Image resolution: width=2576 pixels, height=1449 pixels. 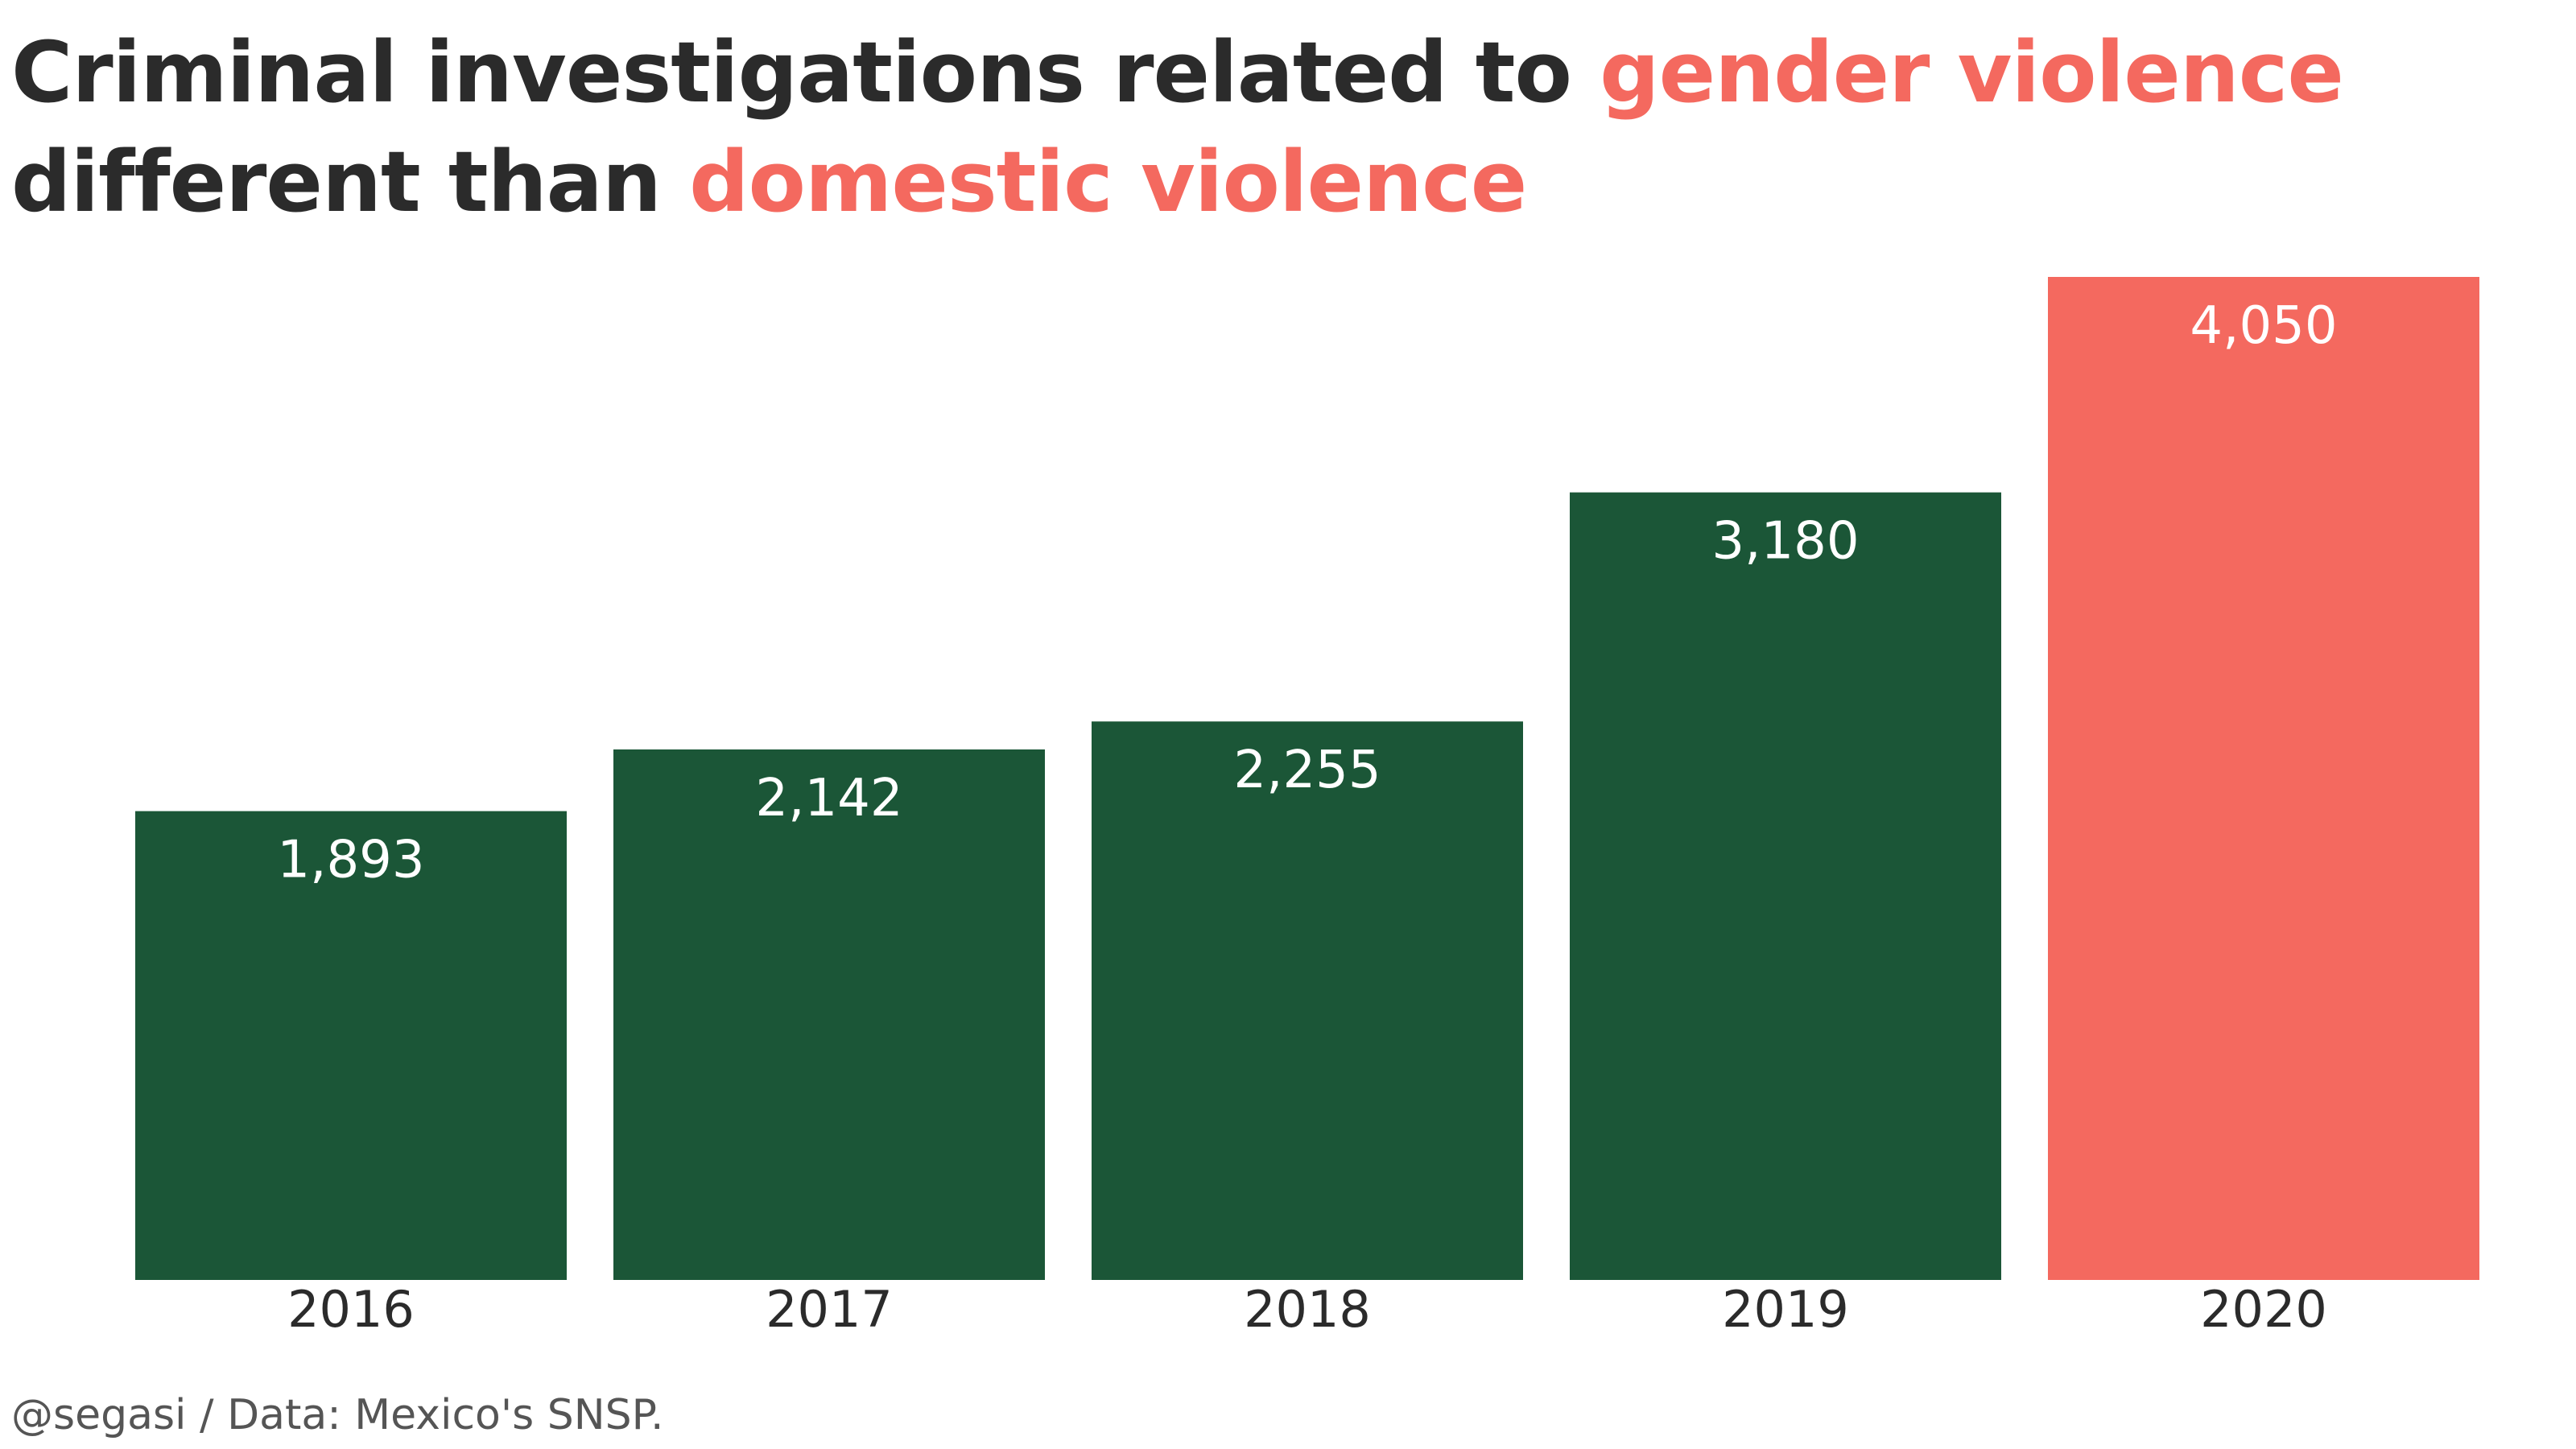 What do you see at coordinates (350, 860) in the screenshot?
I see `value-label-2016: 1,893` at bounding box center [350, 860].